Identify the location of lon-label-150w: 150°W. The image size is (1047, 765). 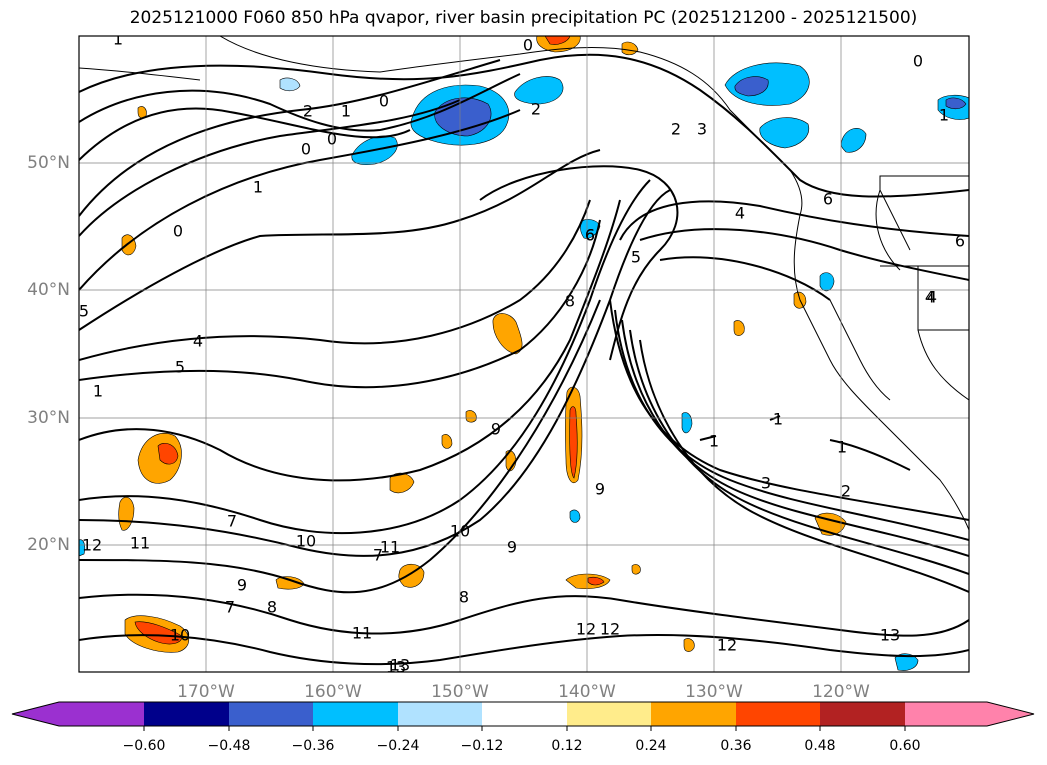
(460, 692).